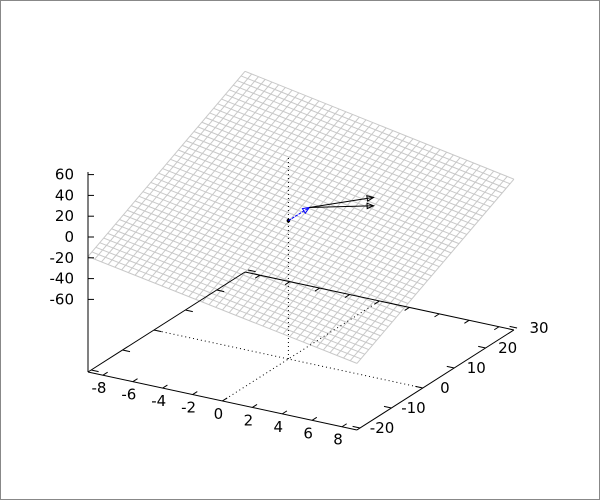 The height and width of the screenshot is (501, 600). I want to click on tick-label: 60, so click(64, 175).